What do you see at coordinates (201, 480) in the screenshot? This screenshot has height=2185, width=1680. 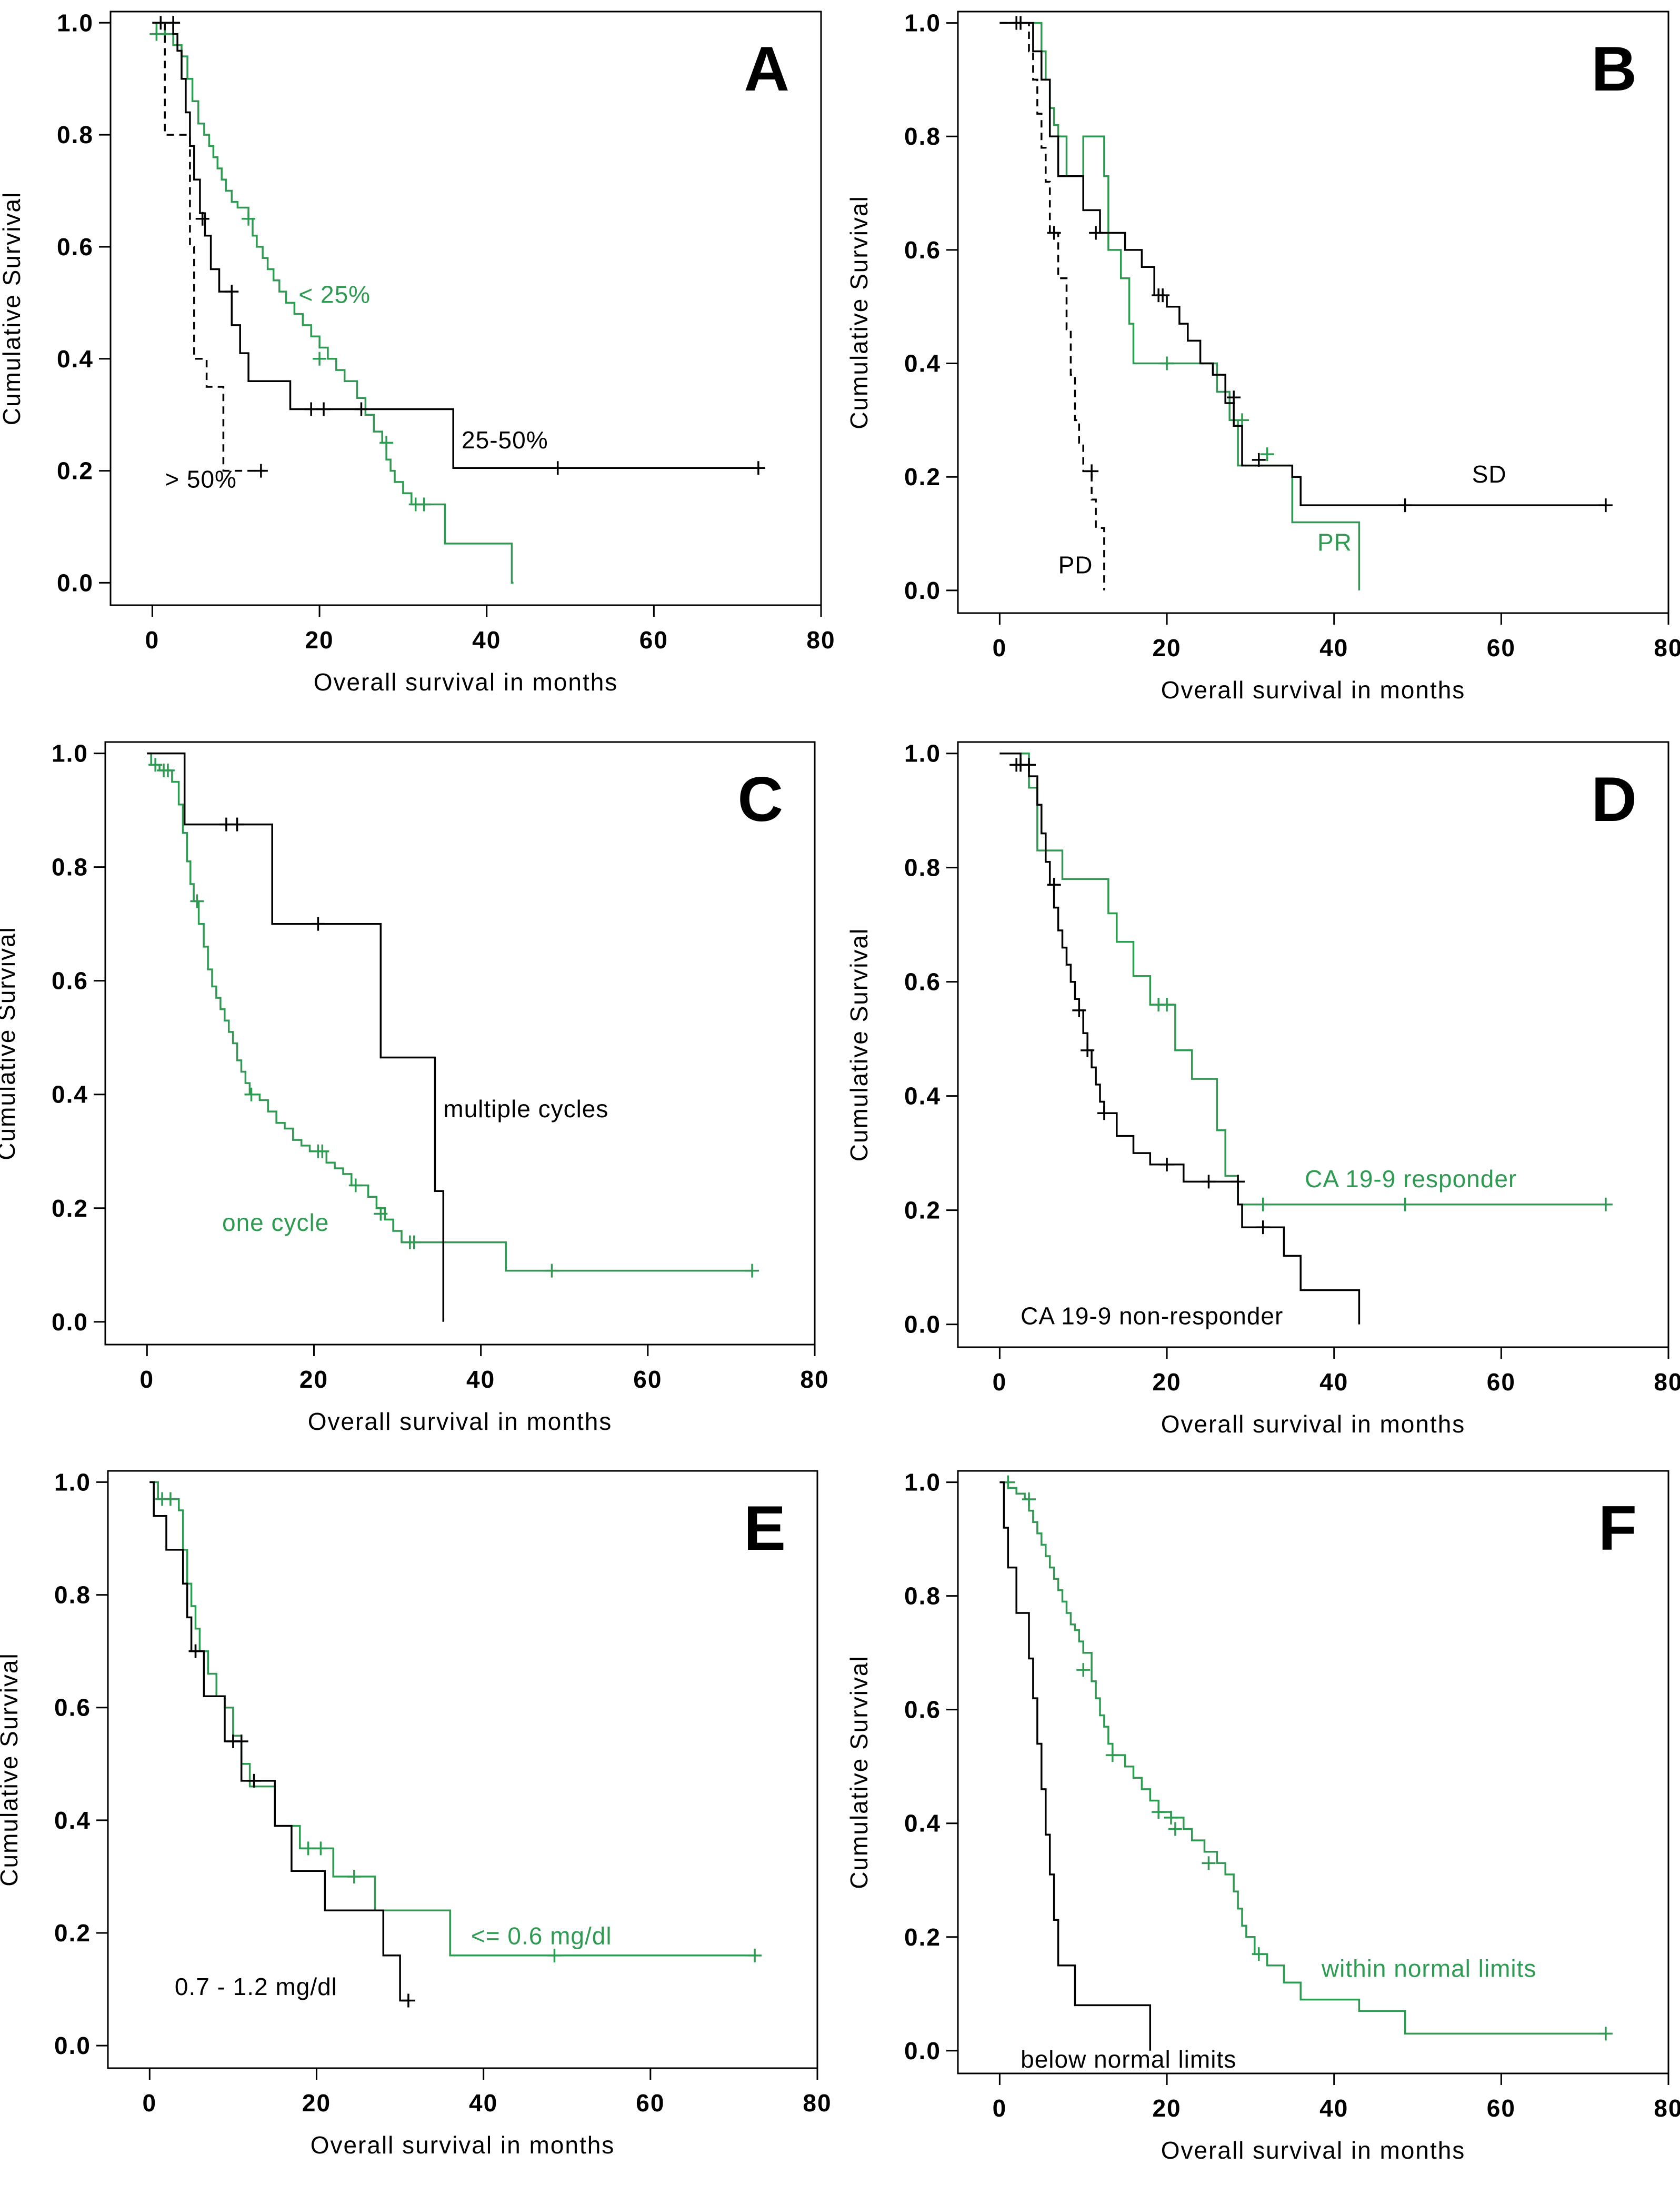 I see `curve-label: > 50%` at bounding box center [201, 480].